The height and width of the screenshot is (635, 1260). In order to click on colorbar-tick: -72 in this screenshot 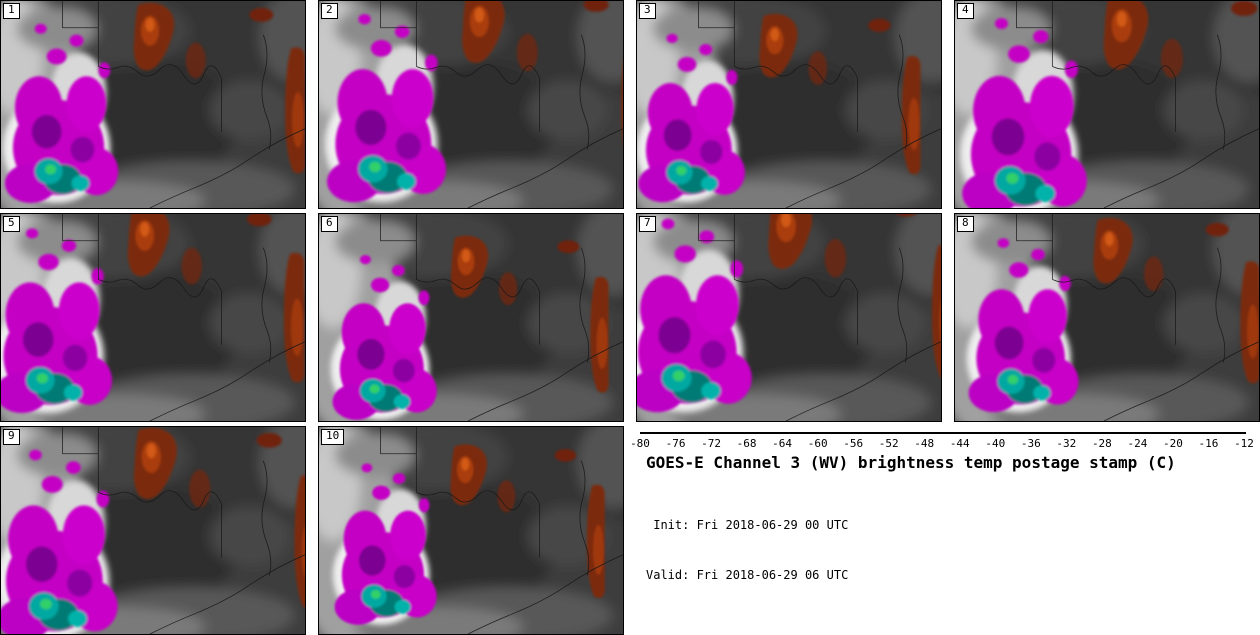, I will do `click(711, 443)`.